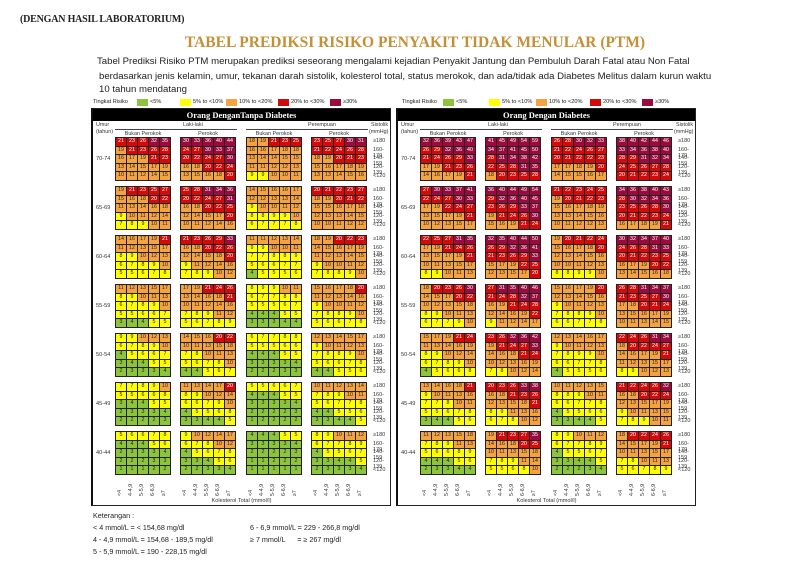  Describe the element at coordinates (470, 216) in the screenshot. I see `risk-cell: 21` at that location.